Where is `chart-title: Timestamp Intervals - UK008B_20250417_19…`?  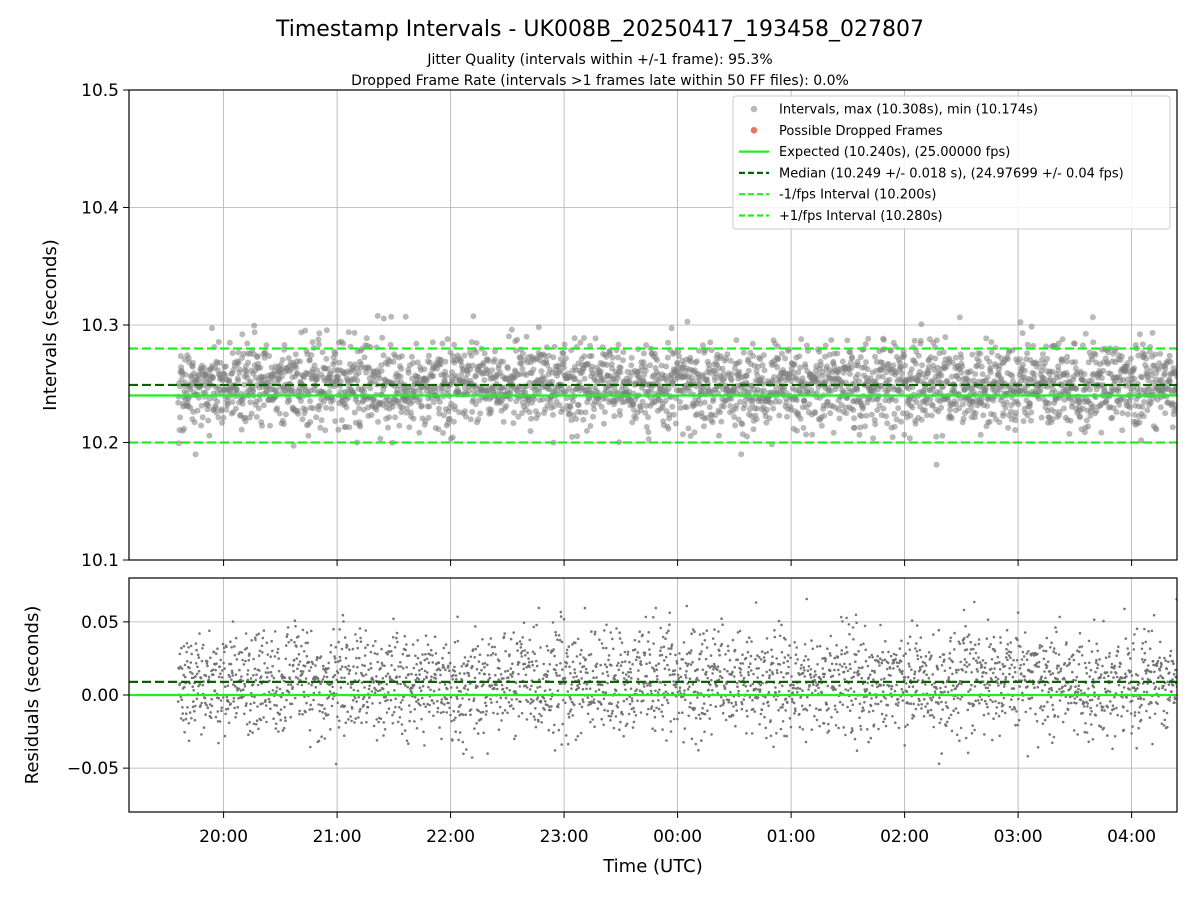
chart-title: Timestamp Intervals - UK008B_20250417_19… is located at coordinates (599, 29).